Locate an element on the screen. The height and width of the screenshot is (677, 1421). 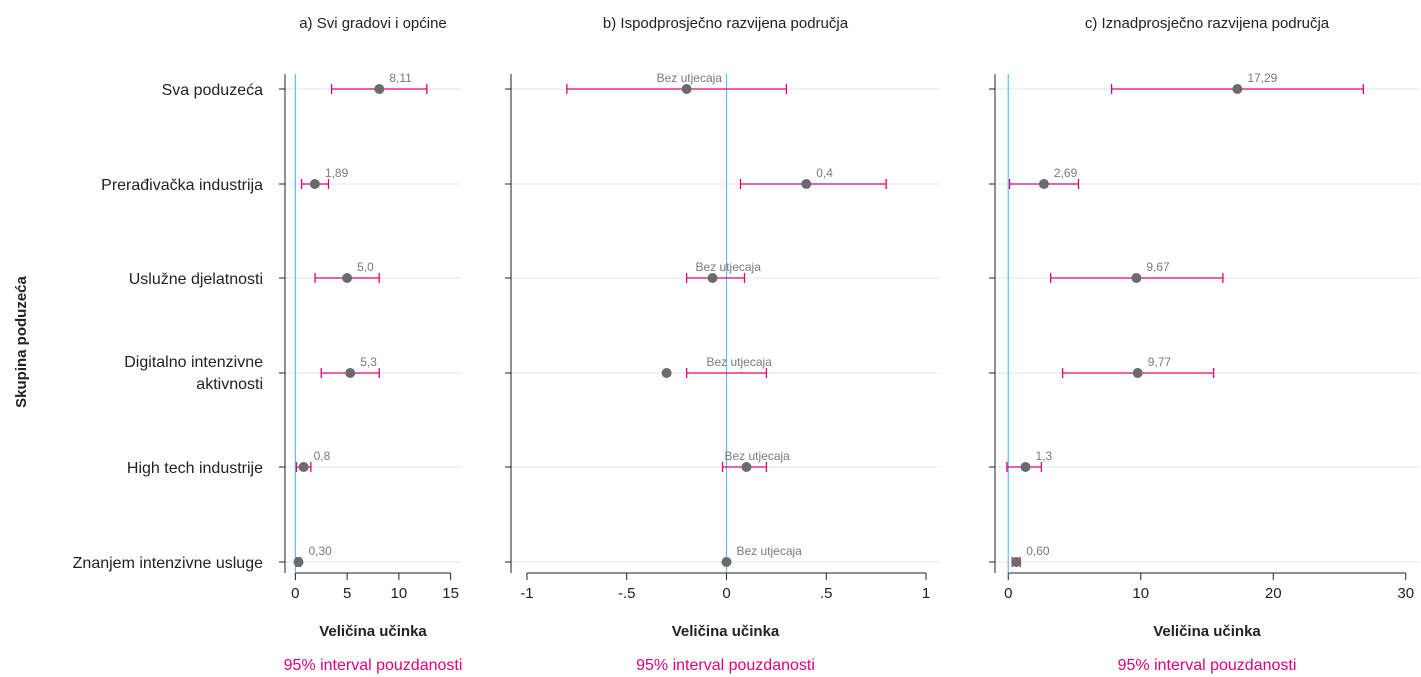
panel-title: a) Svi gradovi i općine is located at coordinates (373, 23).